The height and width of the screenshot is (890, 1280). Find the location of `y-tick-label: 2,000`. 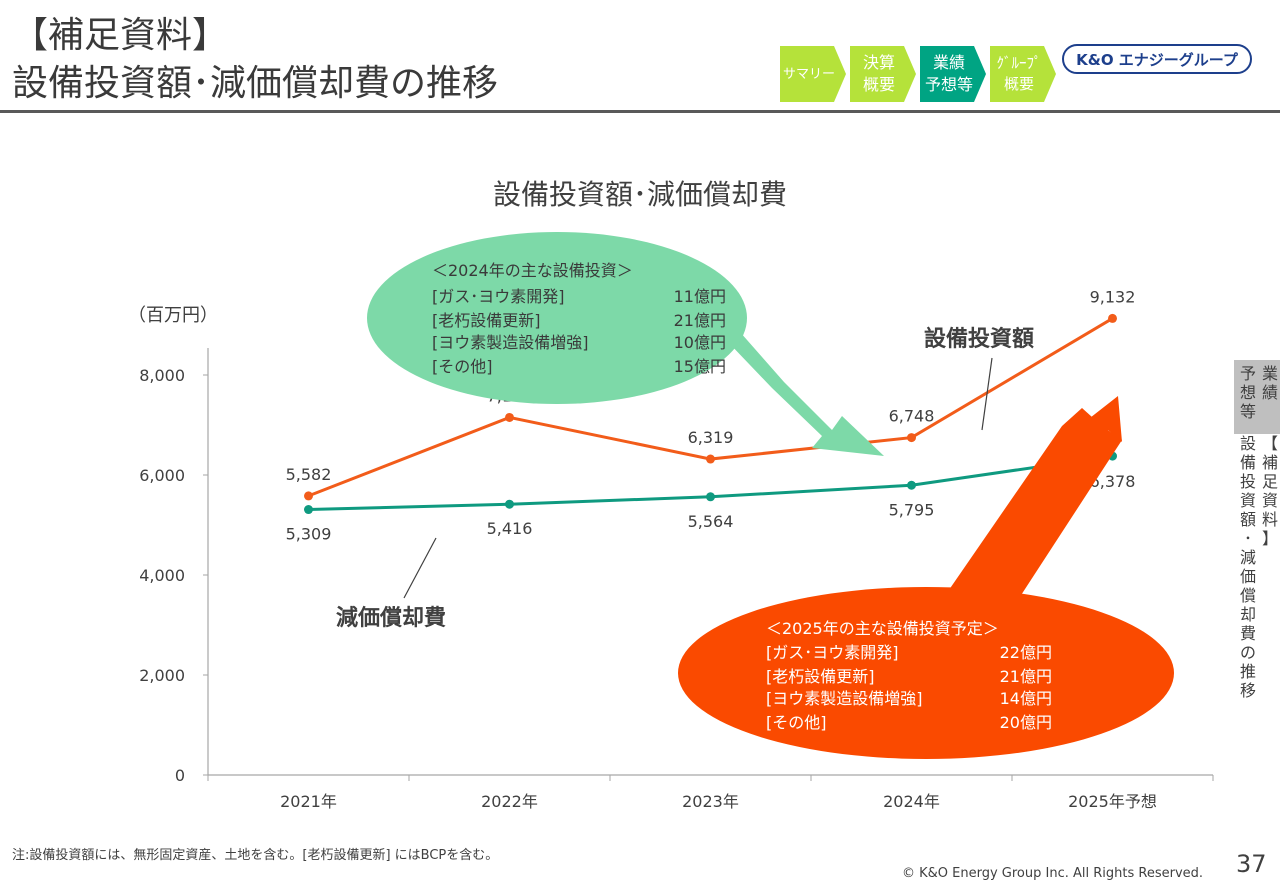

y-tick-label: 2,000 is located at coordinates (162, 675).